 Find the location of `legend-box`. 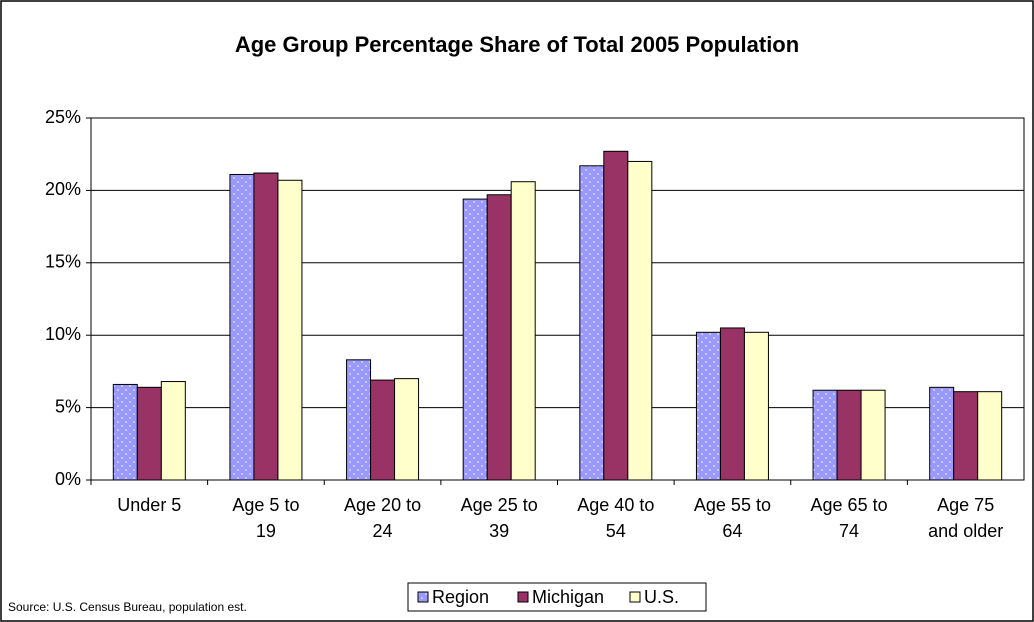

legend-box is located at coordinates (557, 597).